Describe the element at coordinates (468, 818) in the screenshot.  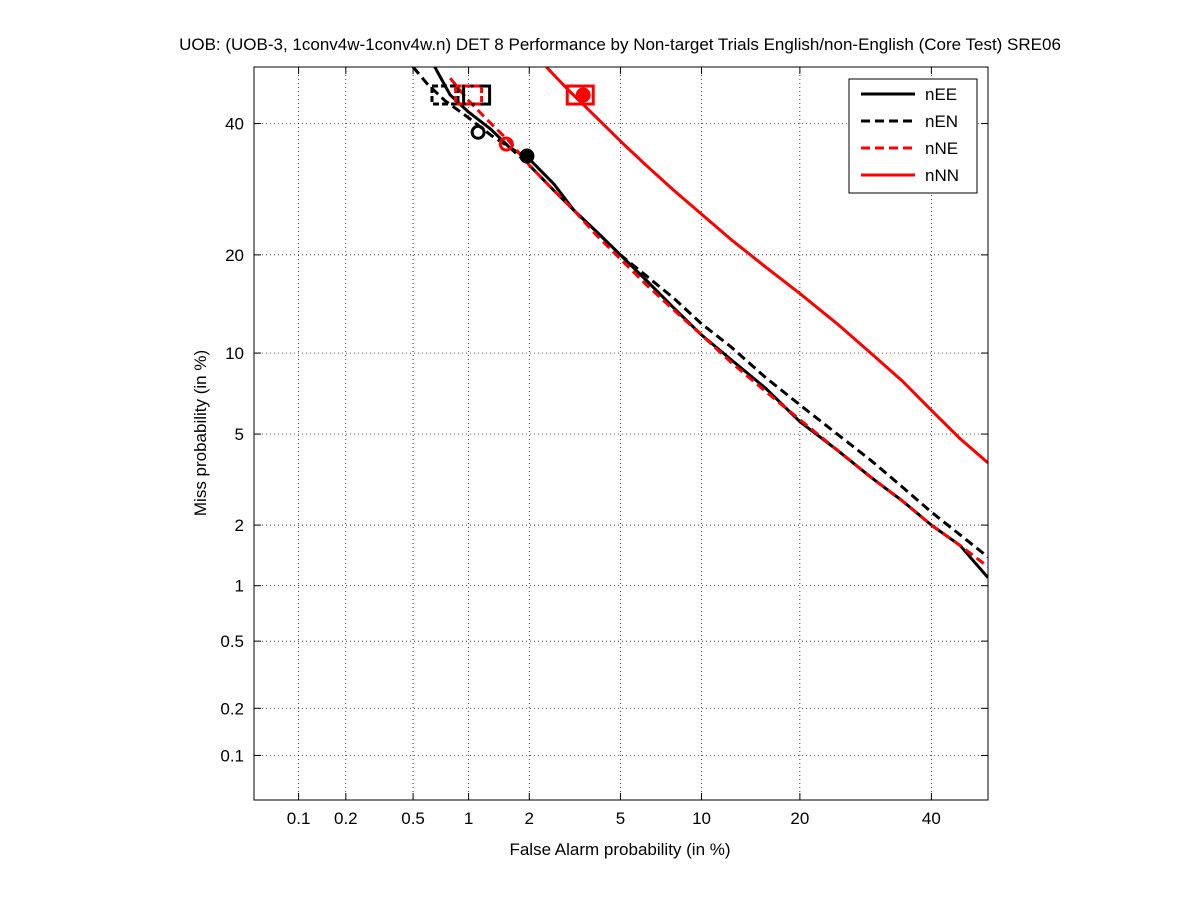
I see `x-tick-label: 1` at that location.